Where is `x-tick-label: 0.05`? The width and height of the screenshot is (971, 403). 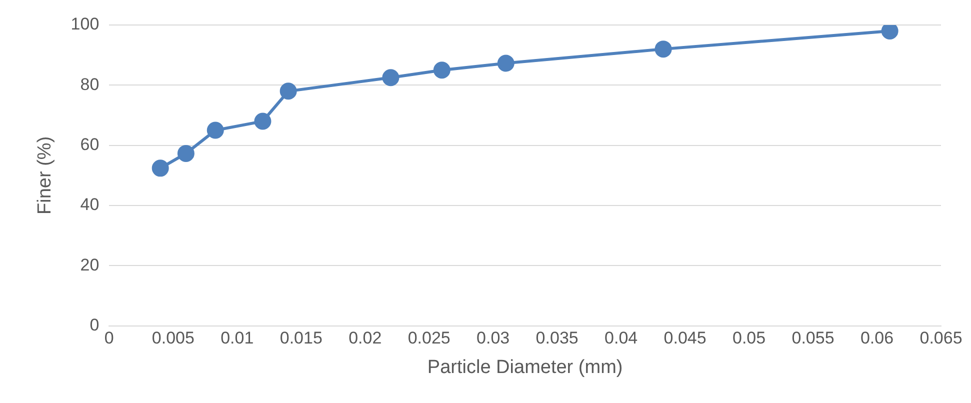
x-tick-label: 0.05 is located at coordinates (749, 338).